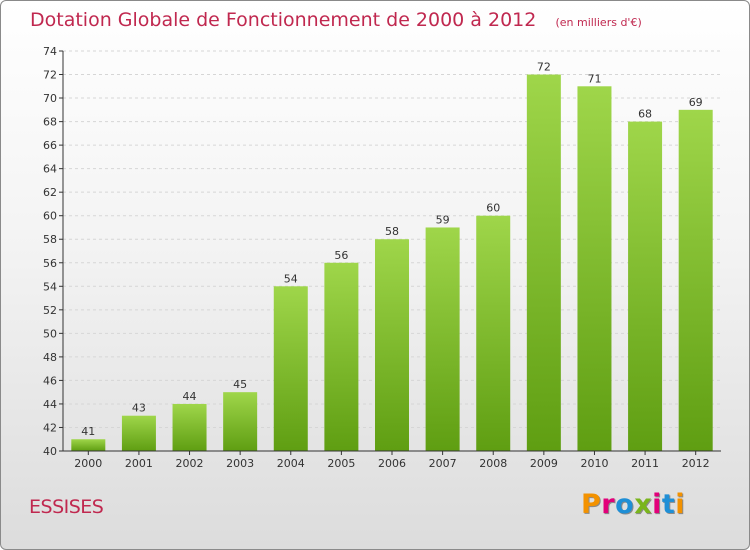 This screenshot has height=550, width=750. Describe the element at coordinates (50, 216) in the screenshot. I see `y-tick-label: 60` at that location.